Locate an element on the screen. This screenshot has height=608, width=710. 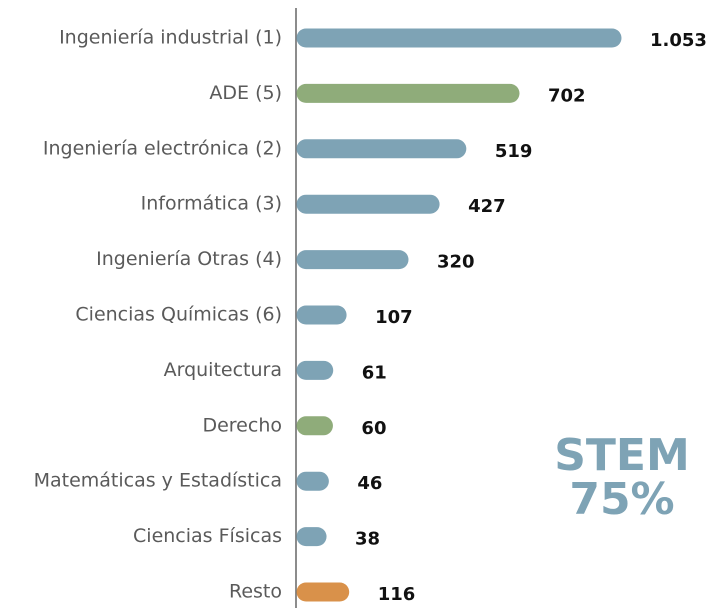
category-label: ADE (5) is located at coordinates (245, 93).